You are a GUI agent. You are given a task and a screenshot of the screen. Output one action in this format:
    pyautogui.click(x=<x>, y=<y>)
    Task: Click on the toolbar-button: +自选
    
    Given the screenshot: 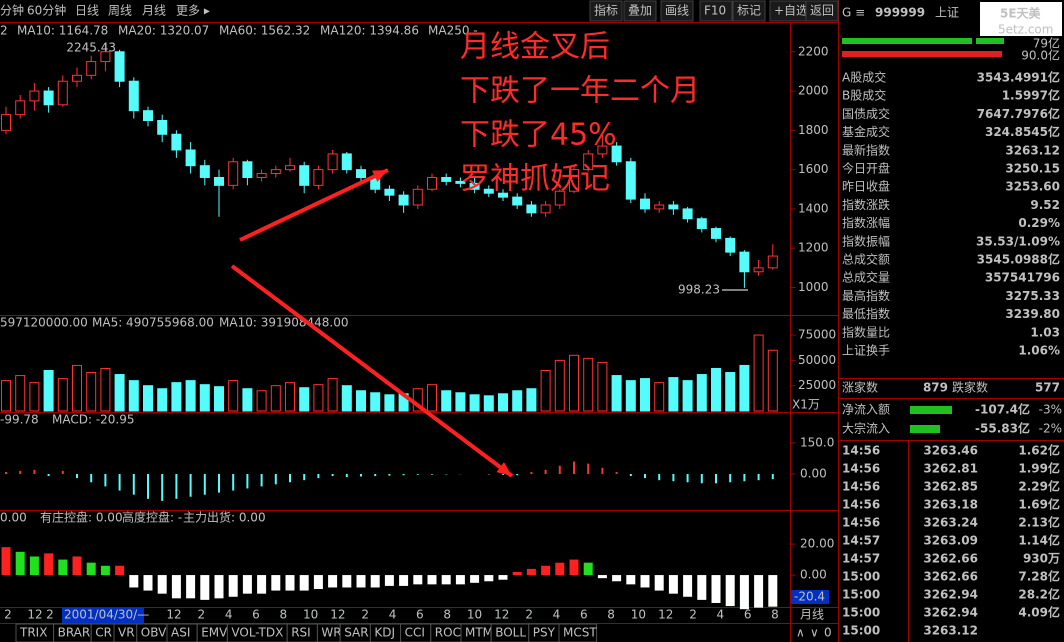 What is the action you would take?
    pyautogui.click(x=791, y=11)
    